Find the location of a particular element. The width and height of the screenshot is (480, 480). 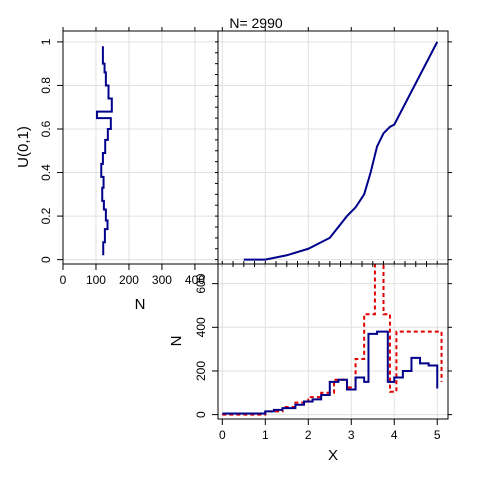

bottom-right-xtick-label-4: 4 is located at coordinates (394, 435).